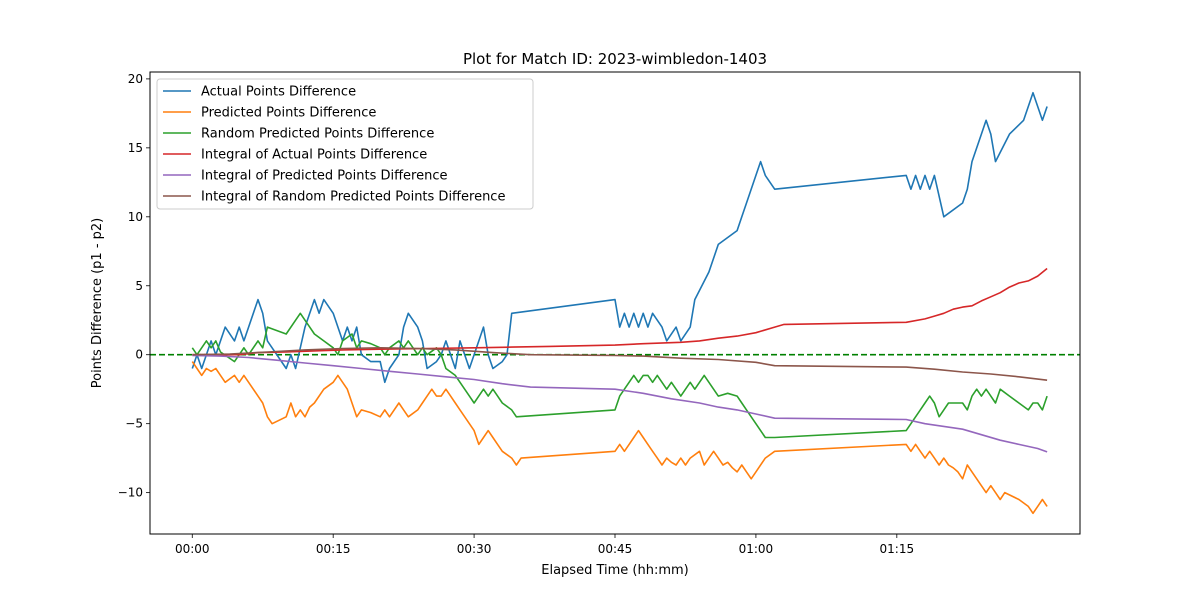 This screenshot has width=1200, height=600. What do you see at coordinates (134, 286) in the screenshot?
I see `y-axis: −10 −5 0 5 10 15 20` at bounding box center [134, 286].